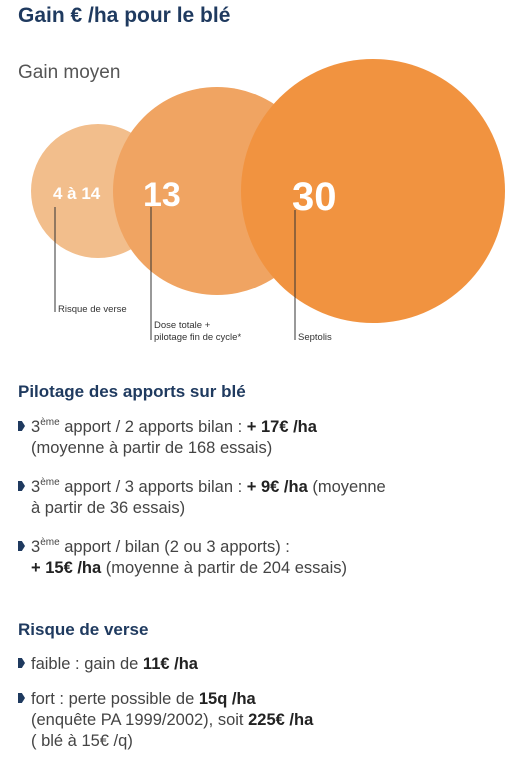 The height and width of the screenshot is (770, 522). I want to click on label-risque-verse: Risque de verse, so click(92, 309).